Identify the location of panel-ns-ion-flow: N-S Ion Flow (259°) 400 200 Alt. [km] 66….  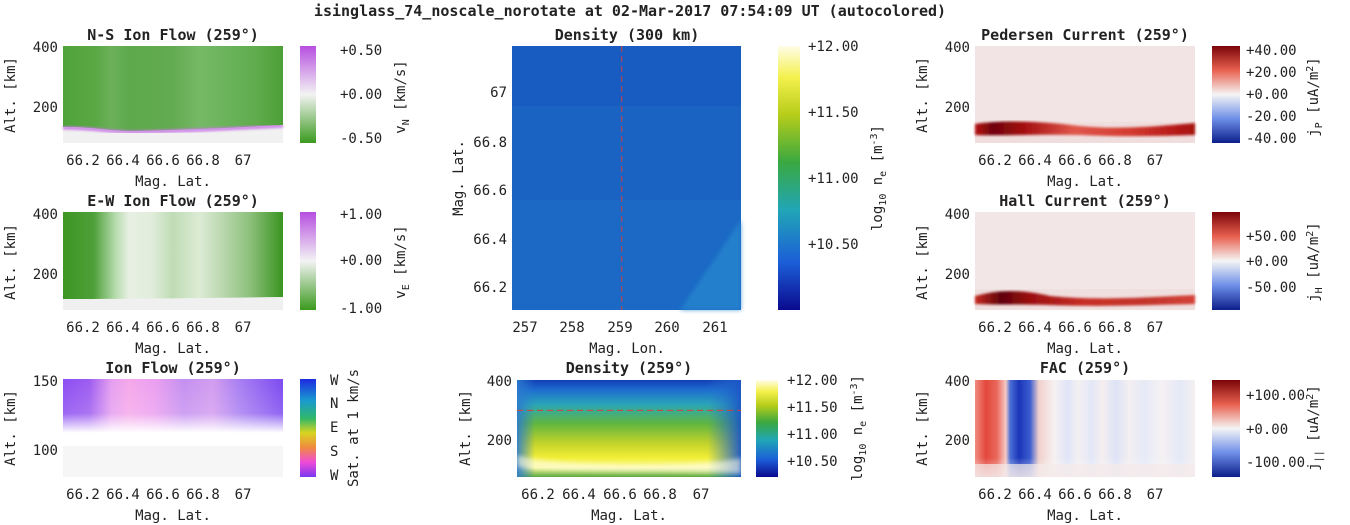
(207, 108).